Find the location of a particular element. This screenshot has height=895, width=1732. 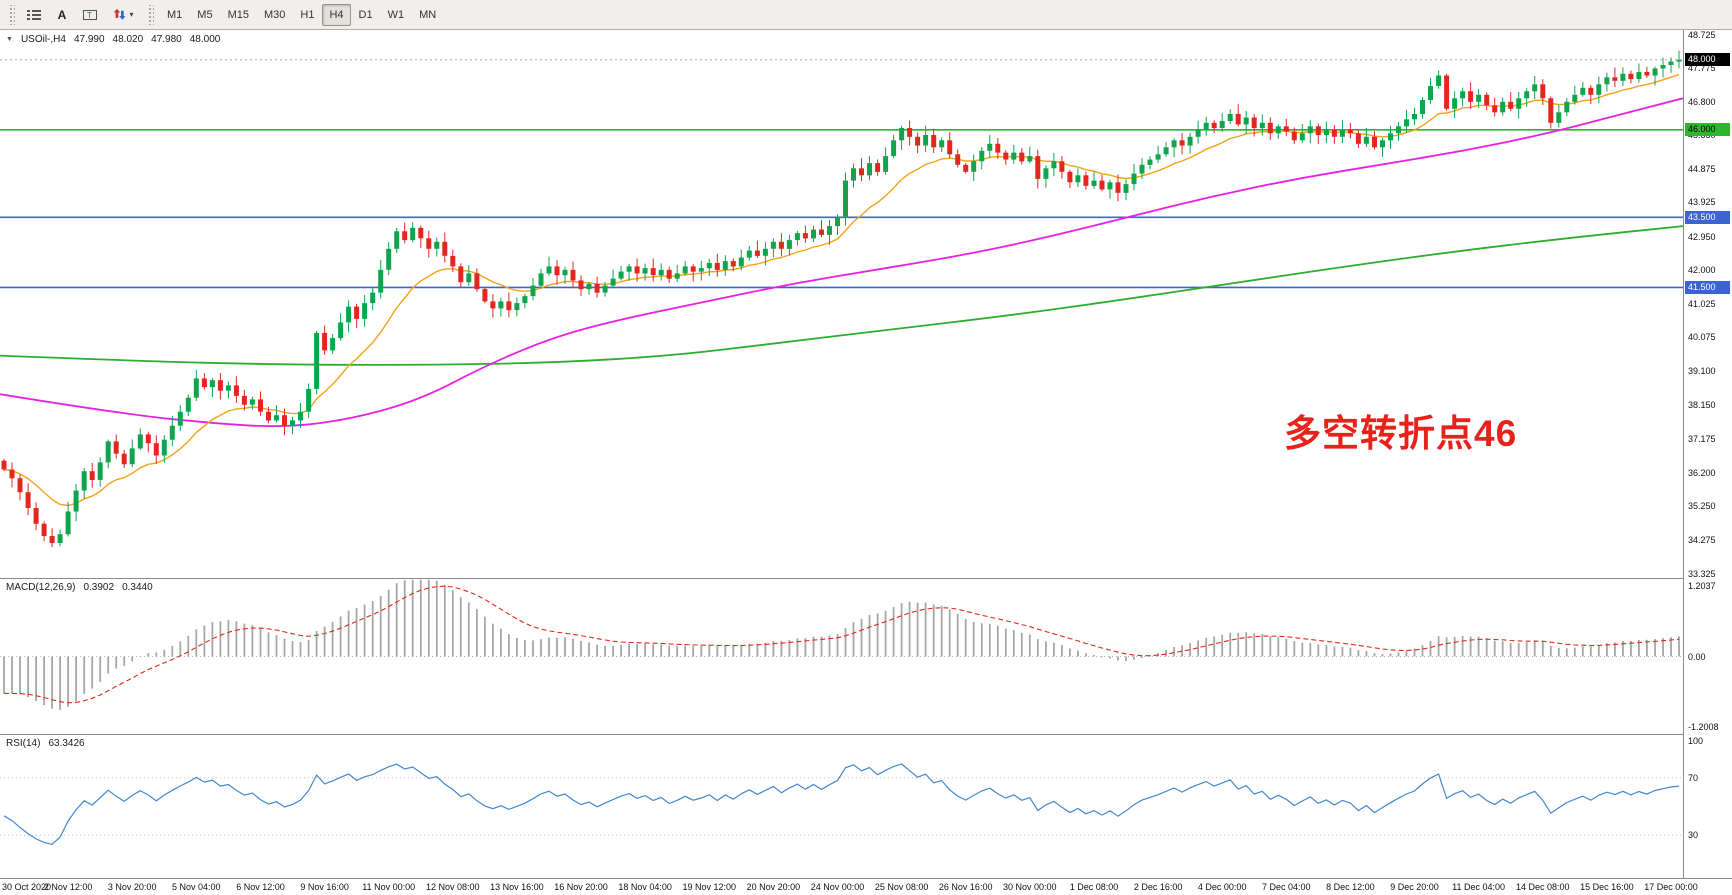

time-axis-label: 2 Nov 12:00 is located at coordinates (68, 887).